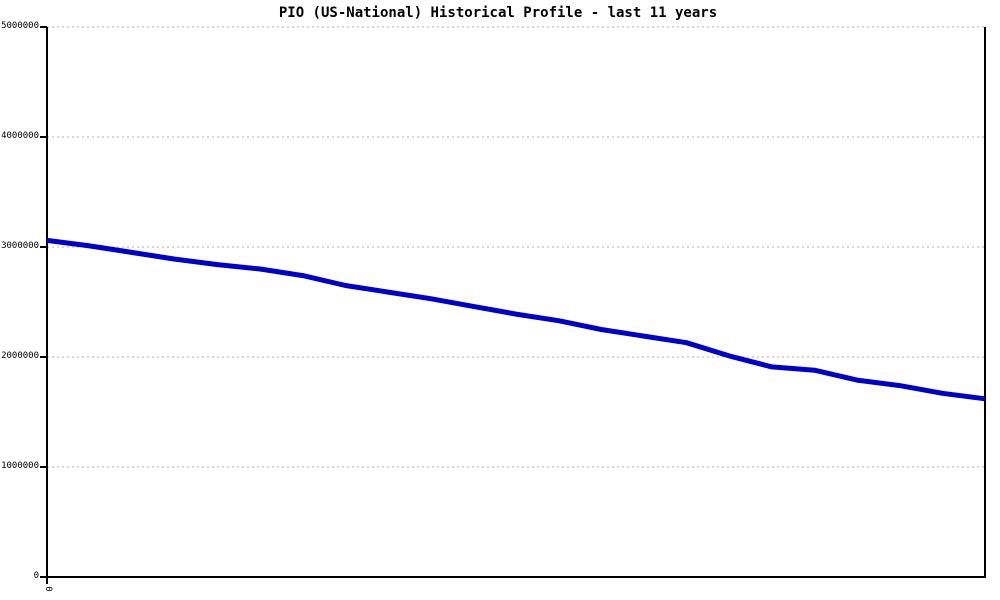 Image resolution: width=1000 pixels, height=600 pixels. I want to click on y-tick-label: 5000000, so click(20, 26).